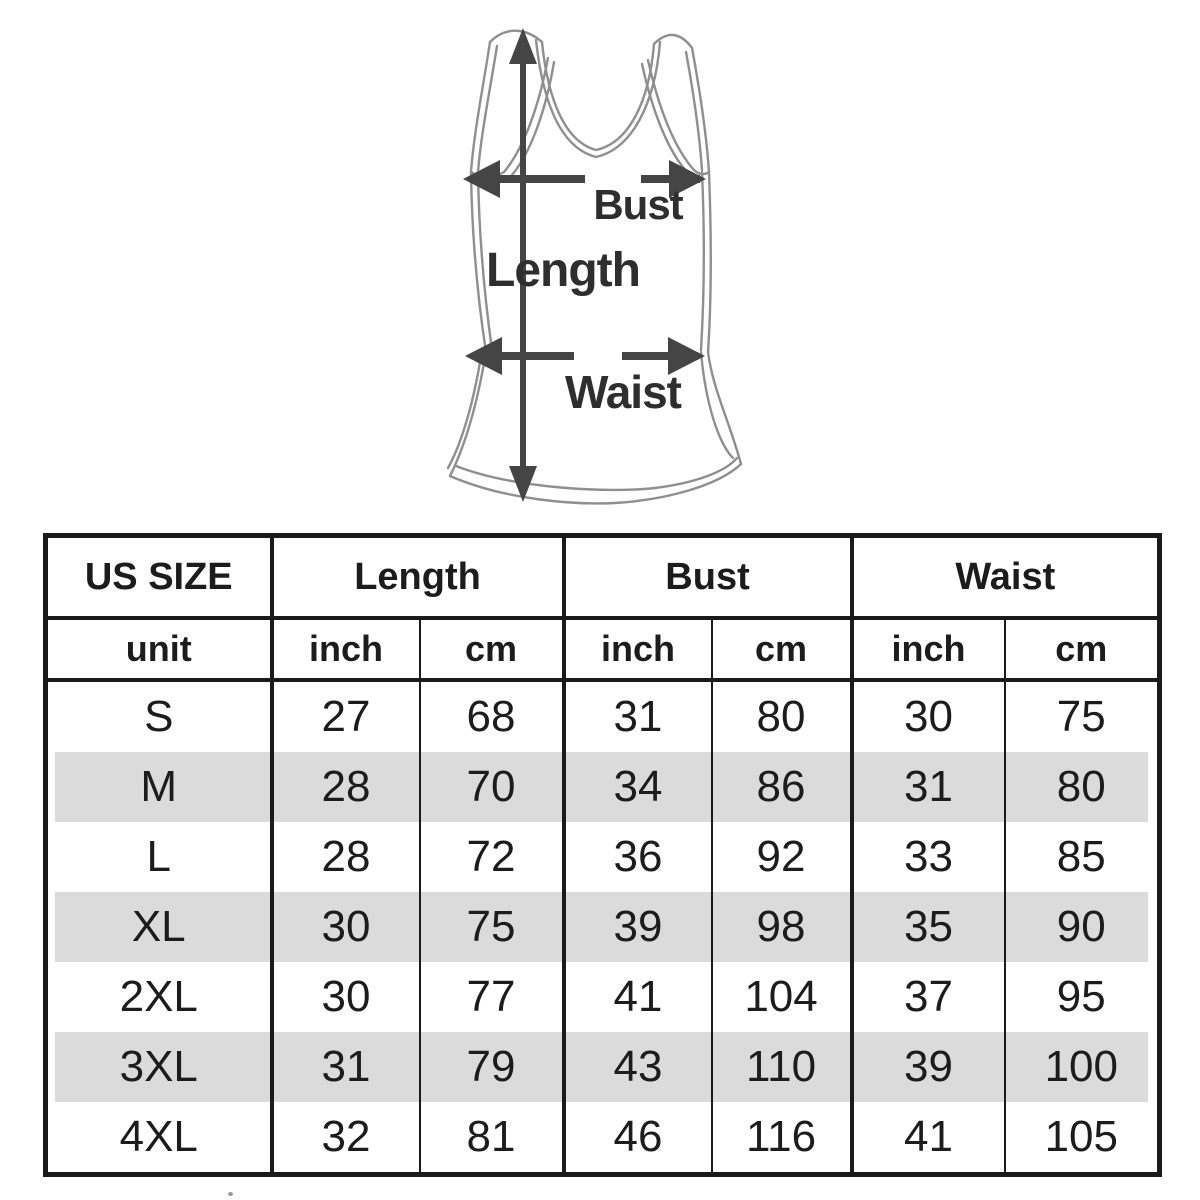 This screenshot has height=1200, width=1200. I want to click on value-cell: 79, so click(491, 1067).